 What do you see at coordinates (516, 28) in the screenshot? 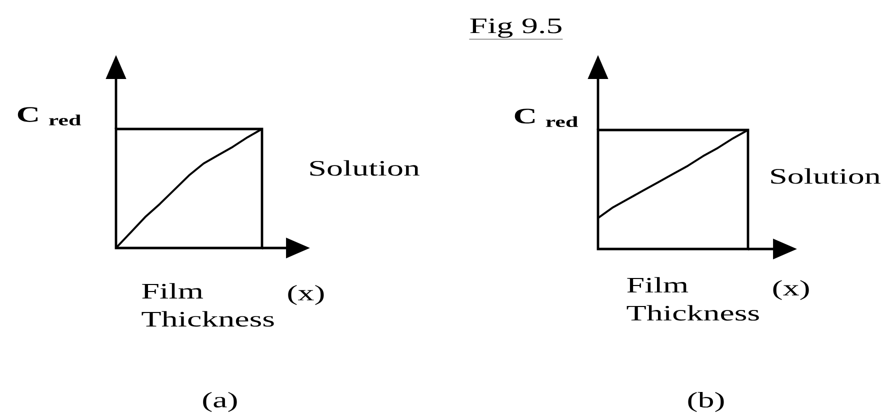
I see `chart-title: Fig 9.5` at bounding box center [516, 28].